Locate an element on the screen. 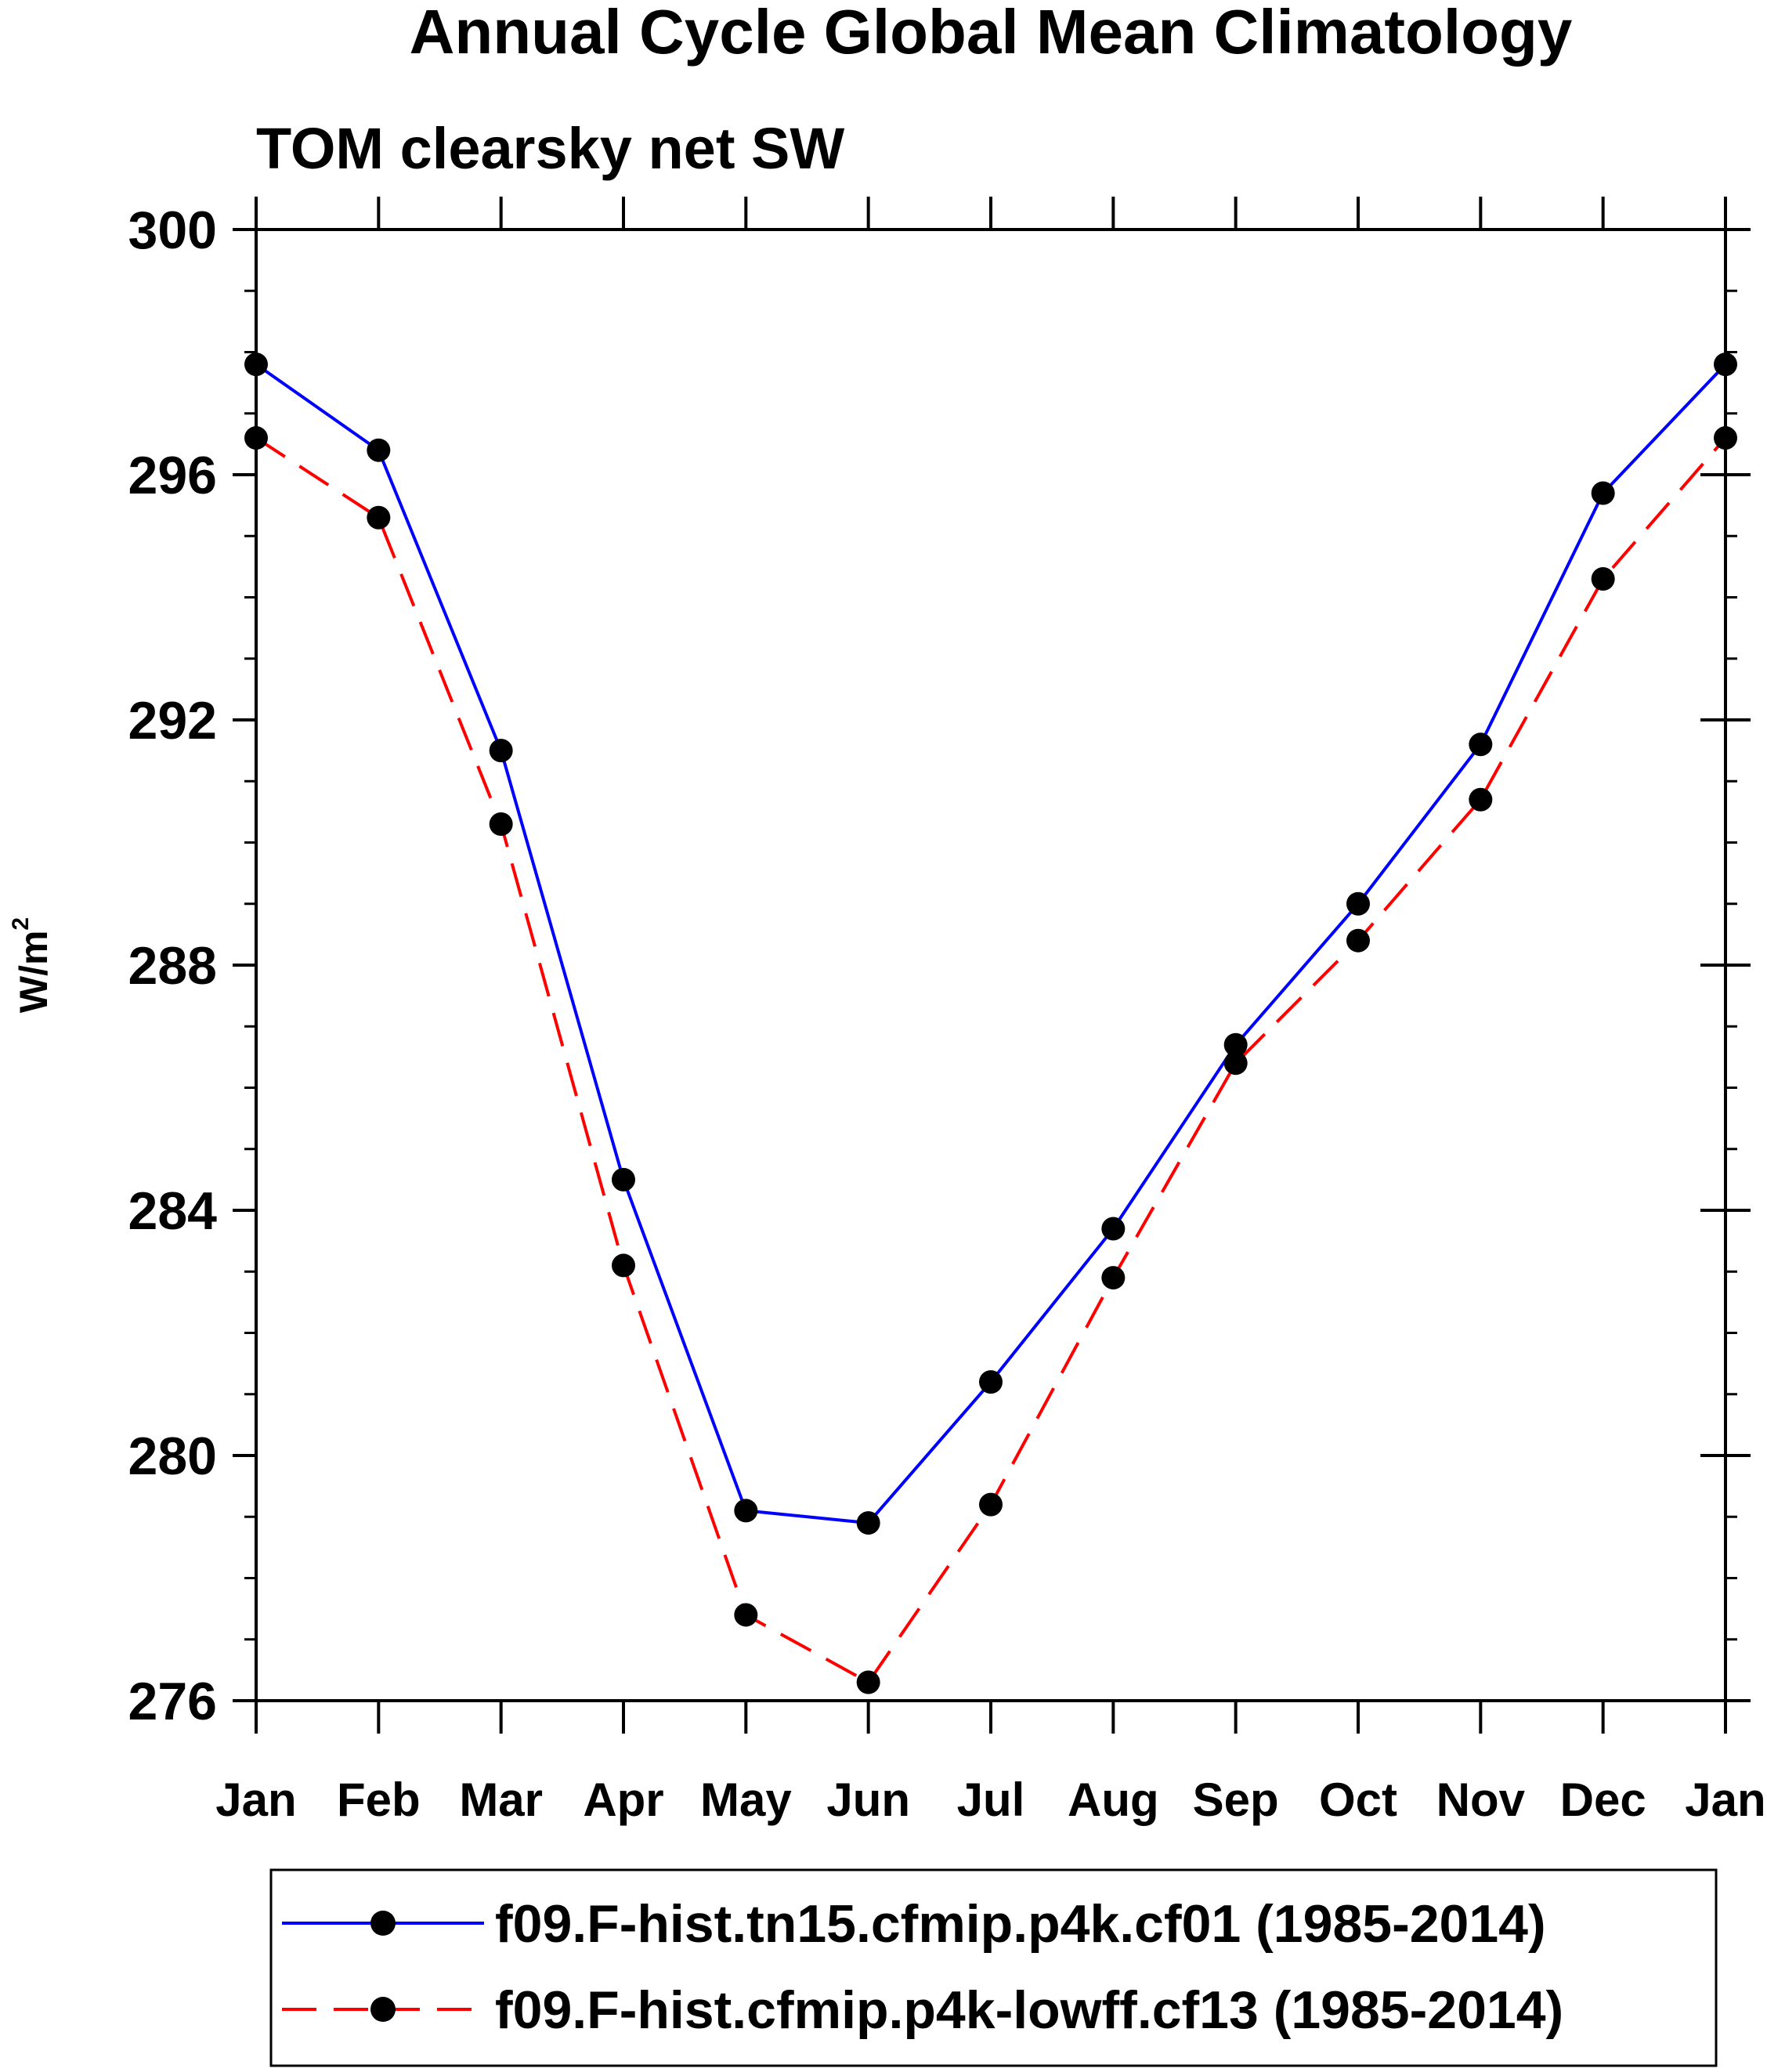  y-tick-label: 280 is located at coordinates (172, 1456).